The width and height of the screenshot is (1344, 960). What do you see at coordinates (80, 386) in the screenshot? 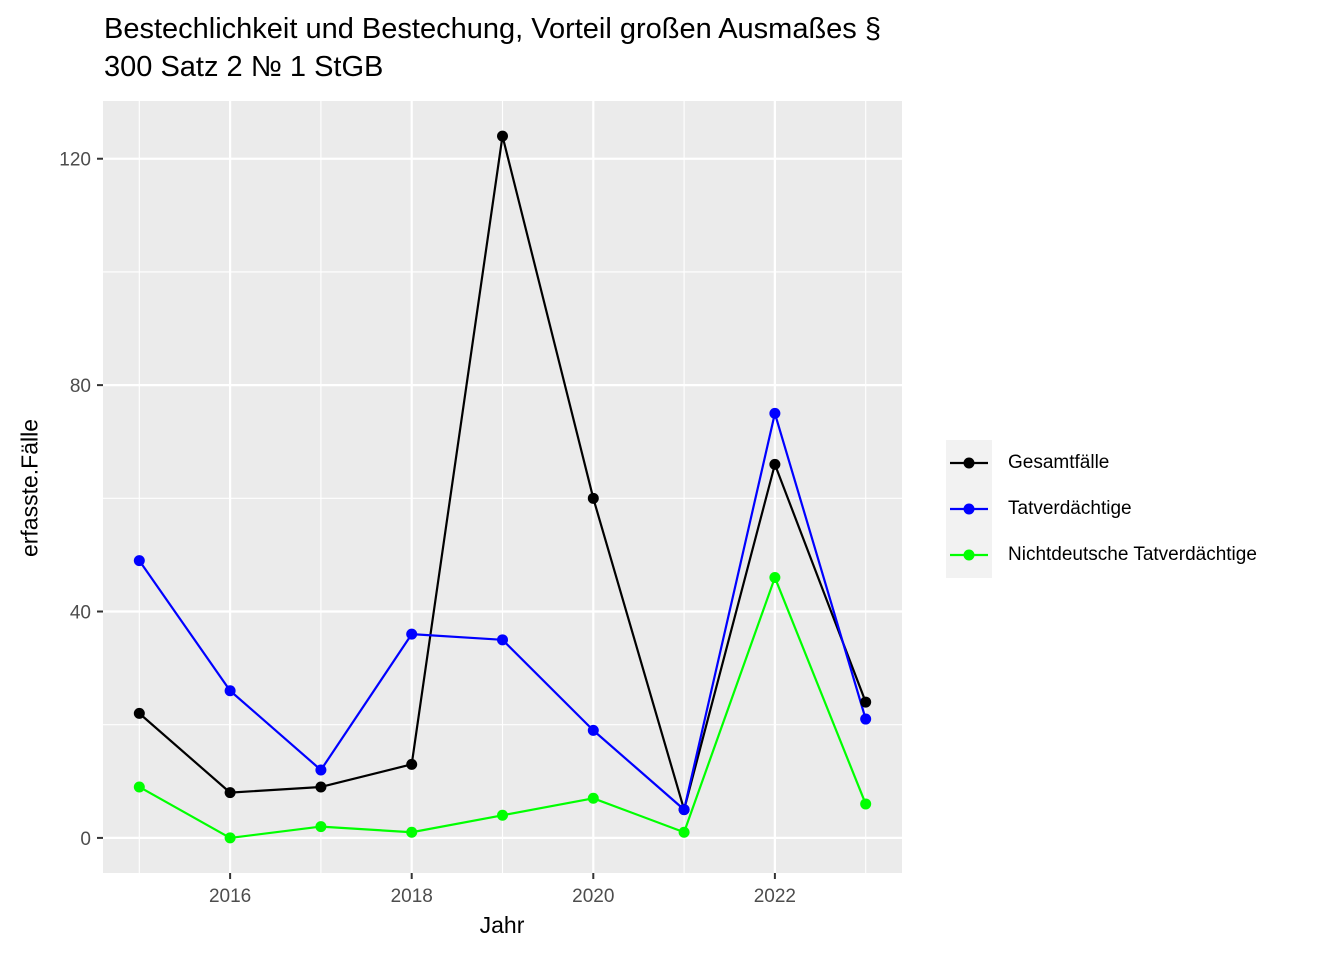
I see `y-tick-label: 80` at bounding box center [80, 386].